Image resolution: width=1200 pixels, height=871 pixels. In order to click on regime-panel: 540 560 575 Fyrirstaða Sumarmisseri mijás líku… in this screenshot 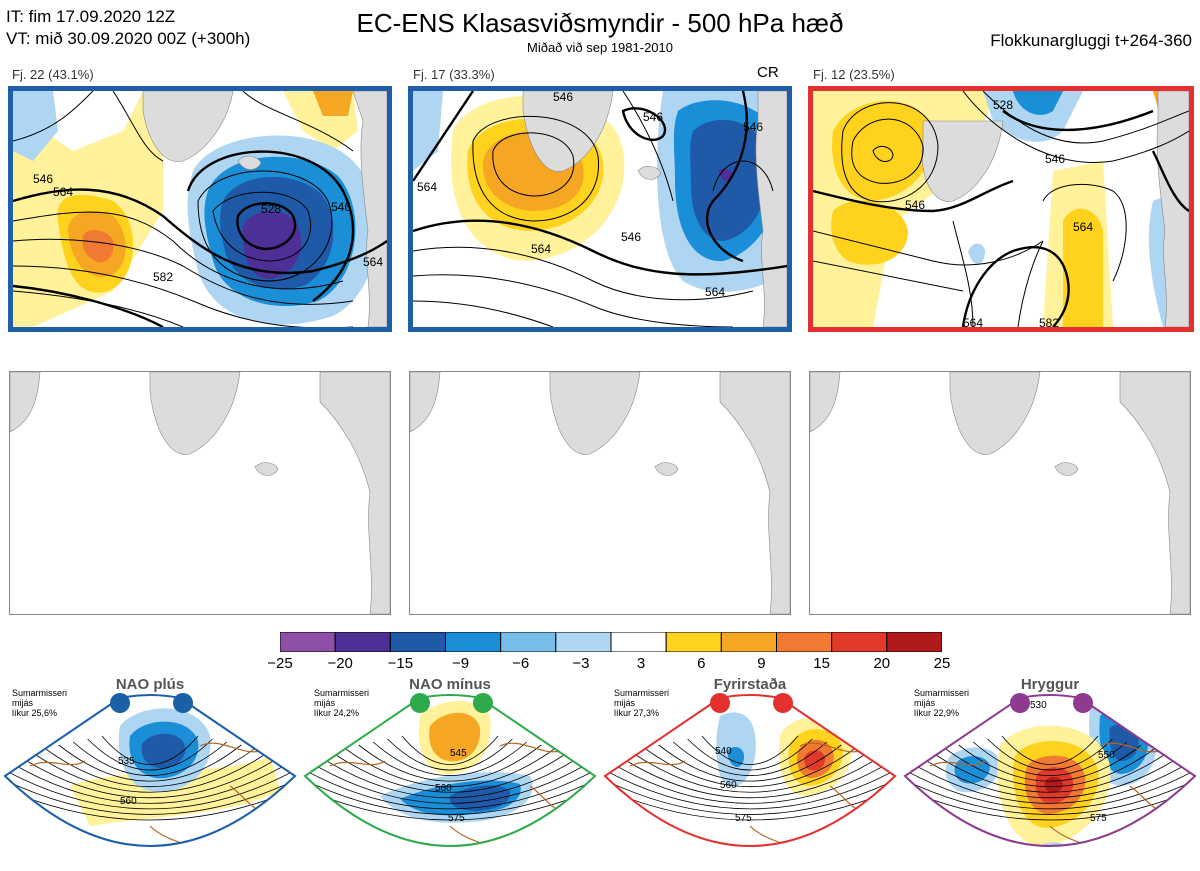, I will do `click(750, 773)`.